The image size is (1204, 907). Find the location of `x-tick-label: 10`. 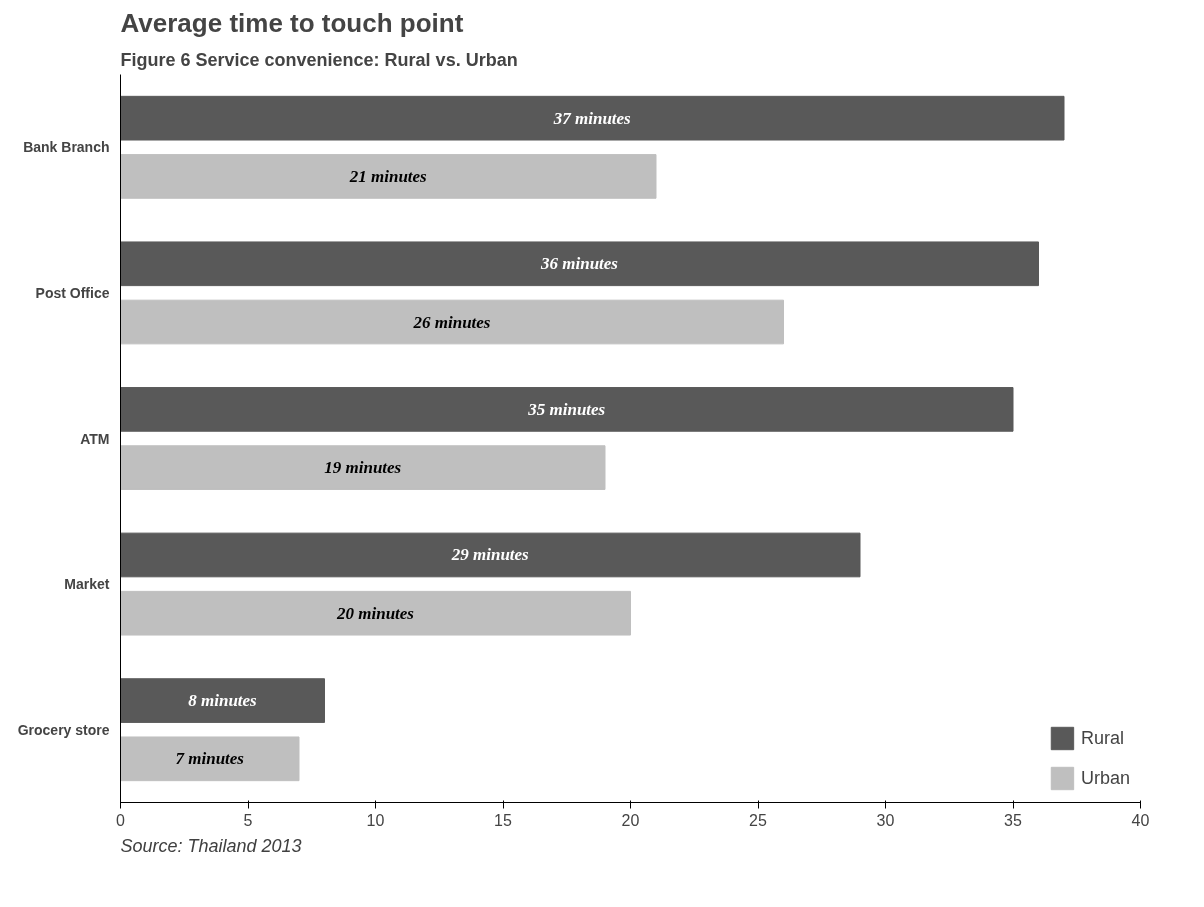

x-tick-label: 10 is located at coordinates (375, 820).